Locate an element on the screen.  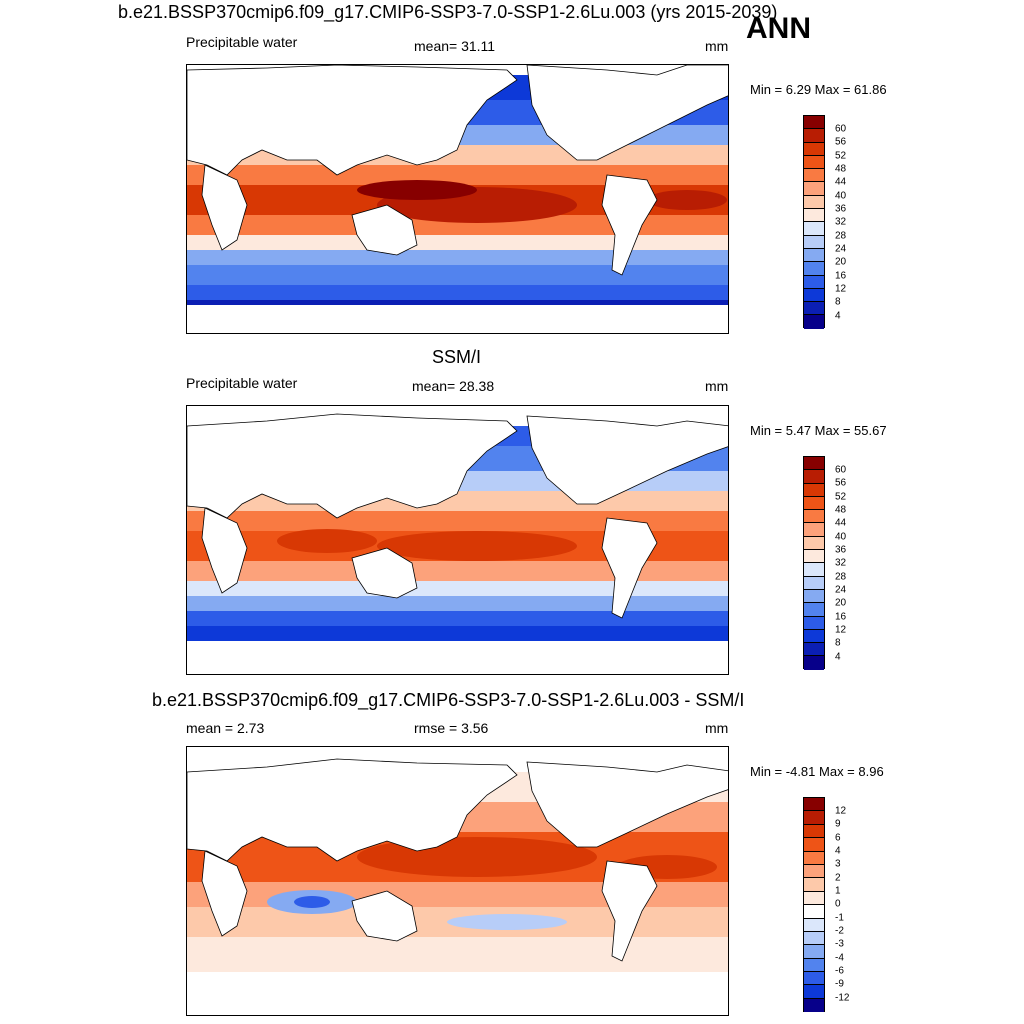
panel3-colorbar is located at coordinates (814, 905).